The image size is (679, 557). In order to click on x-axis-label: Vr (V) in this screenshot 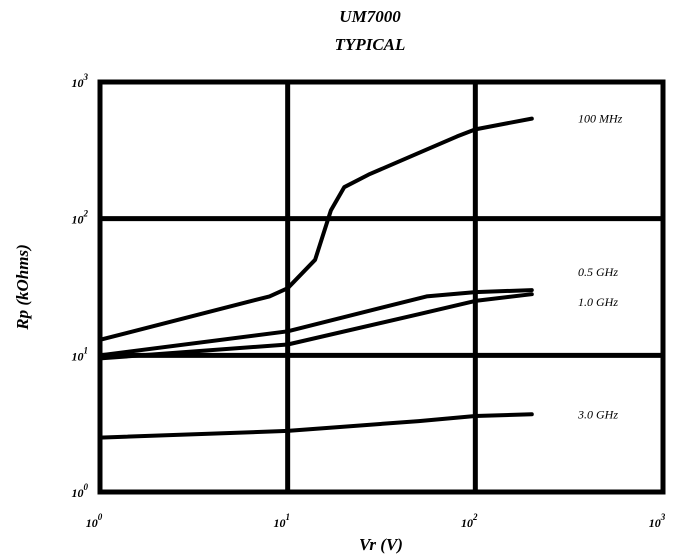, I will do `click(381, 544)`.